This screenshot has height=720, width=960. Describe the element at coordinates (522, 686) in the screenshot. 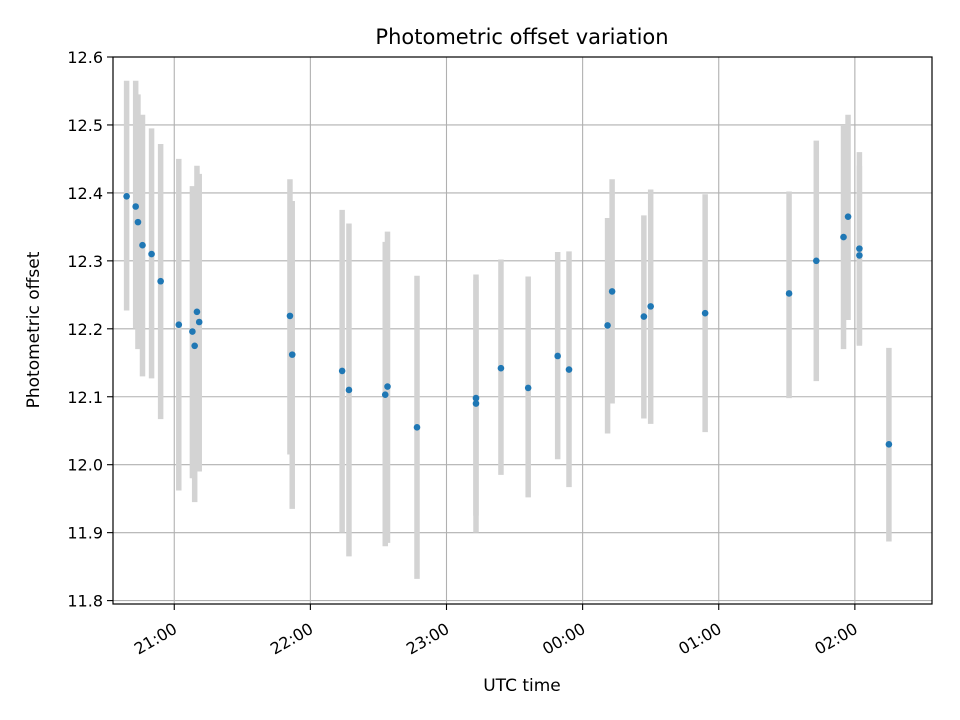

I see `x-axis-label: UTC time` at that location.